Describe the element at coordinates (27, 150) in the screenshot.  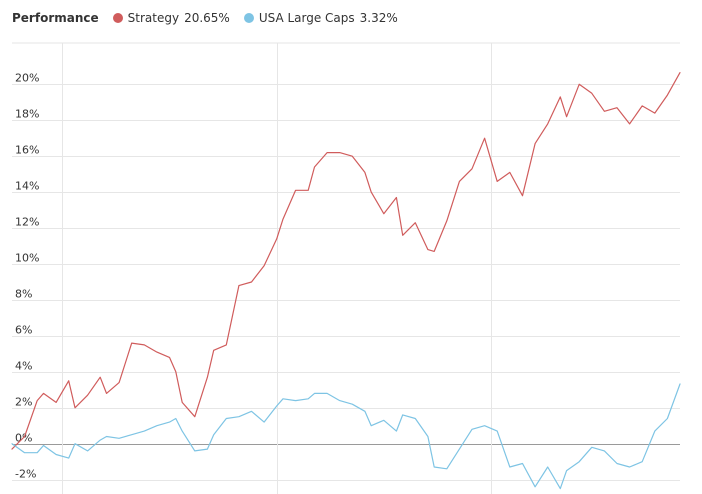
I see `y-tick-label: 16%` at that location.